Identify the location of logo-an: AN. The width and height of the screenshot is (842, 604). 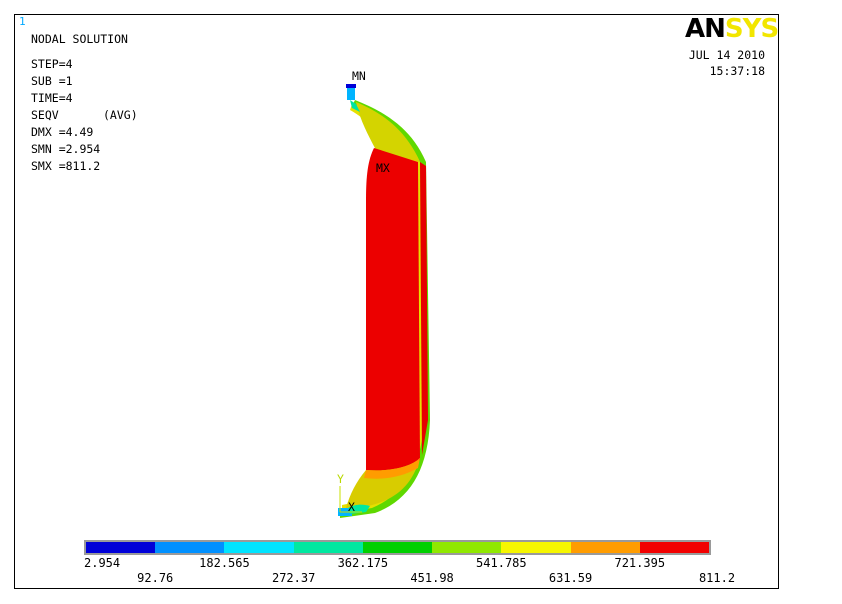
(705, 29).